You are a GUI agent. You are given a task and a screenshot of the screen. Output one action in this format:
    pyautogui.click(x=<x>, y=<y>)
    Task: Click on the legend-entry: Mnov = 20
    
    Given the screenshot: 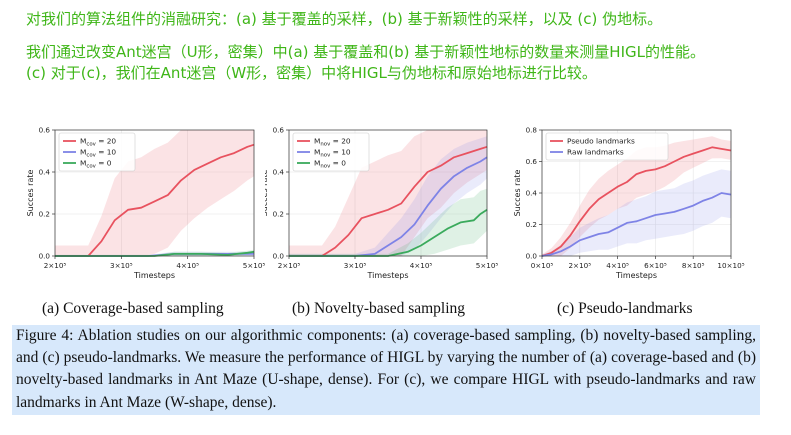 What is the action you would take?
    pyautogui.click(x=332, y=142)
    